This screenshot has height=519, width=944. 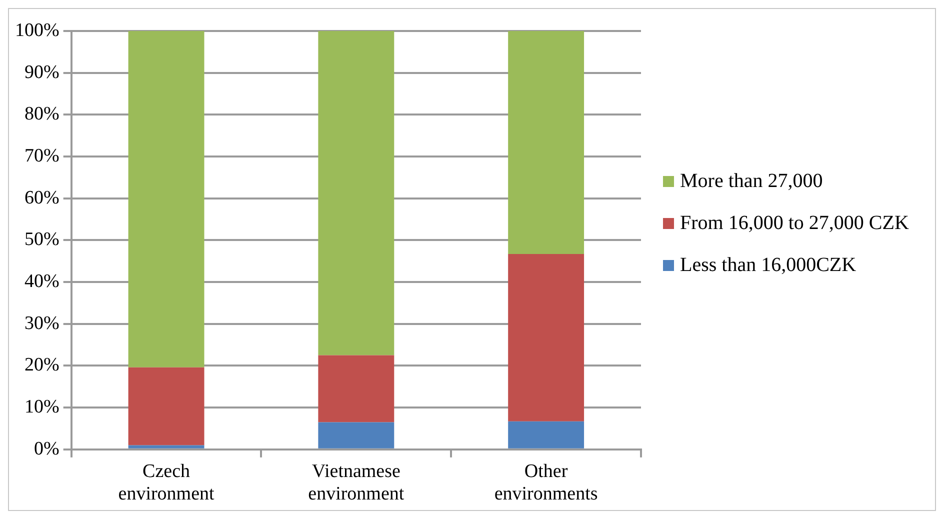 What do you see at coordinates (794, 223) in the screenshot?
I see `legend-label: From 16,000 to 27,000 CZK` at bounding box center [794, 223].